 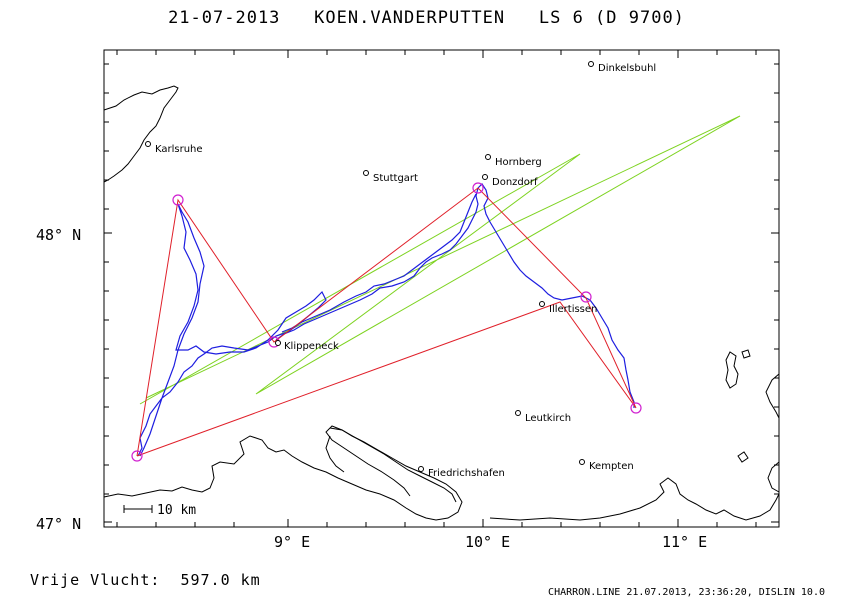 I want to click on distance-summary: Vrije Vlucht: 597.0 km, so click(x=145, y=580).